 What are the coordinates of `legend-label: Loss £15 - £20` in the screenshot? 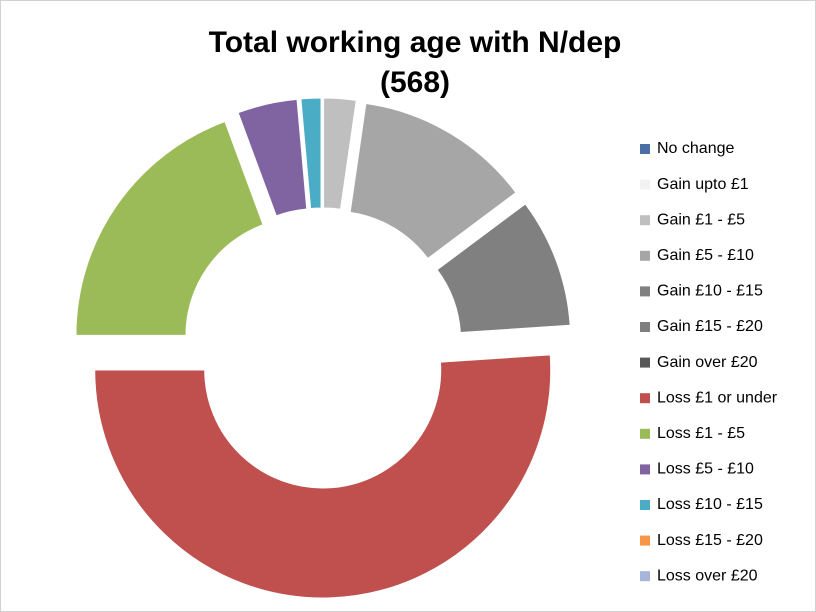 It's located at (710, 540).